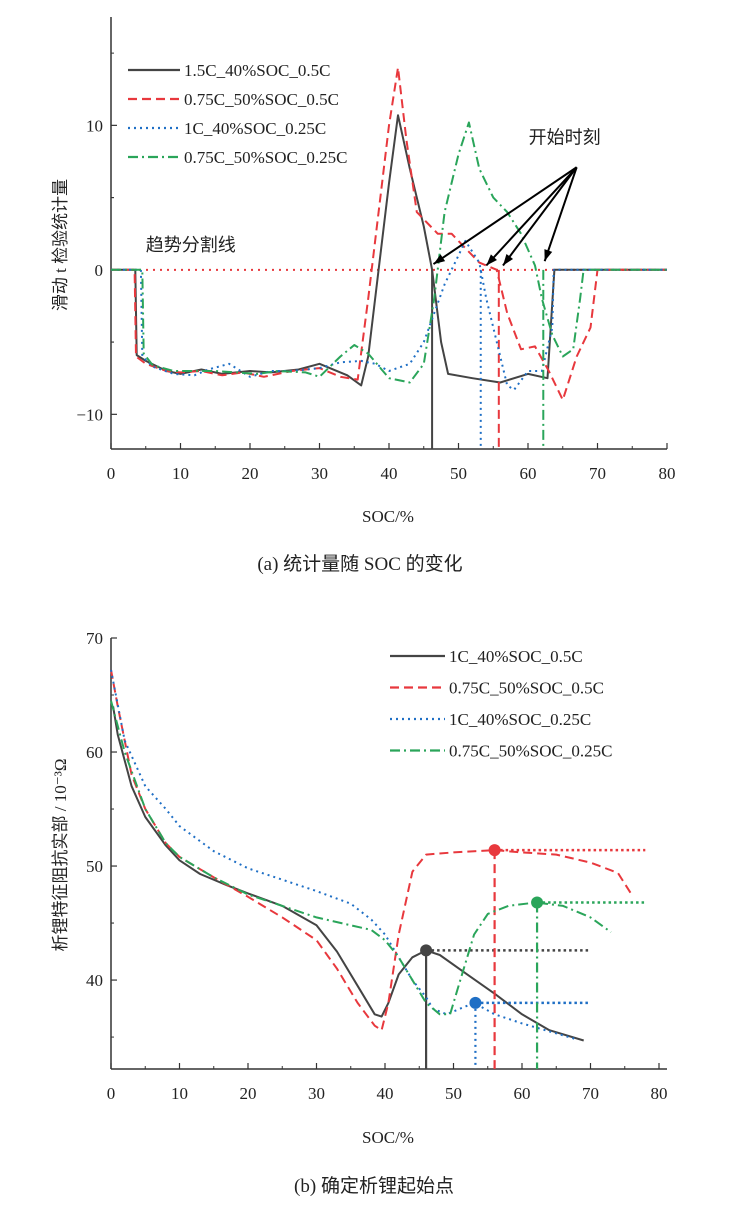 The image size is (746, 1224). What do you see at coordinates (516, 656) in the screenshot?
I see `legend-label-0: 1C_40%SOC_0.5C` at bounding box center [516, 656].